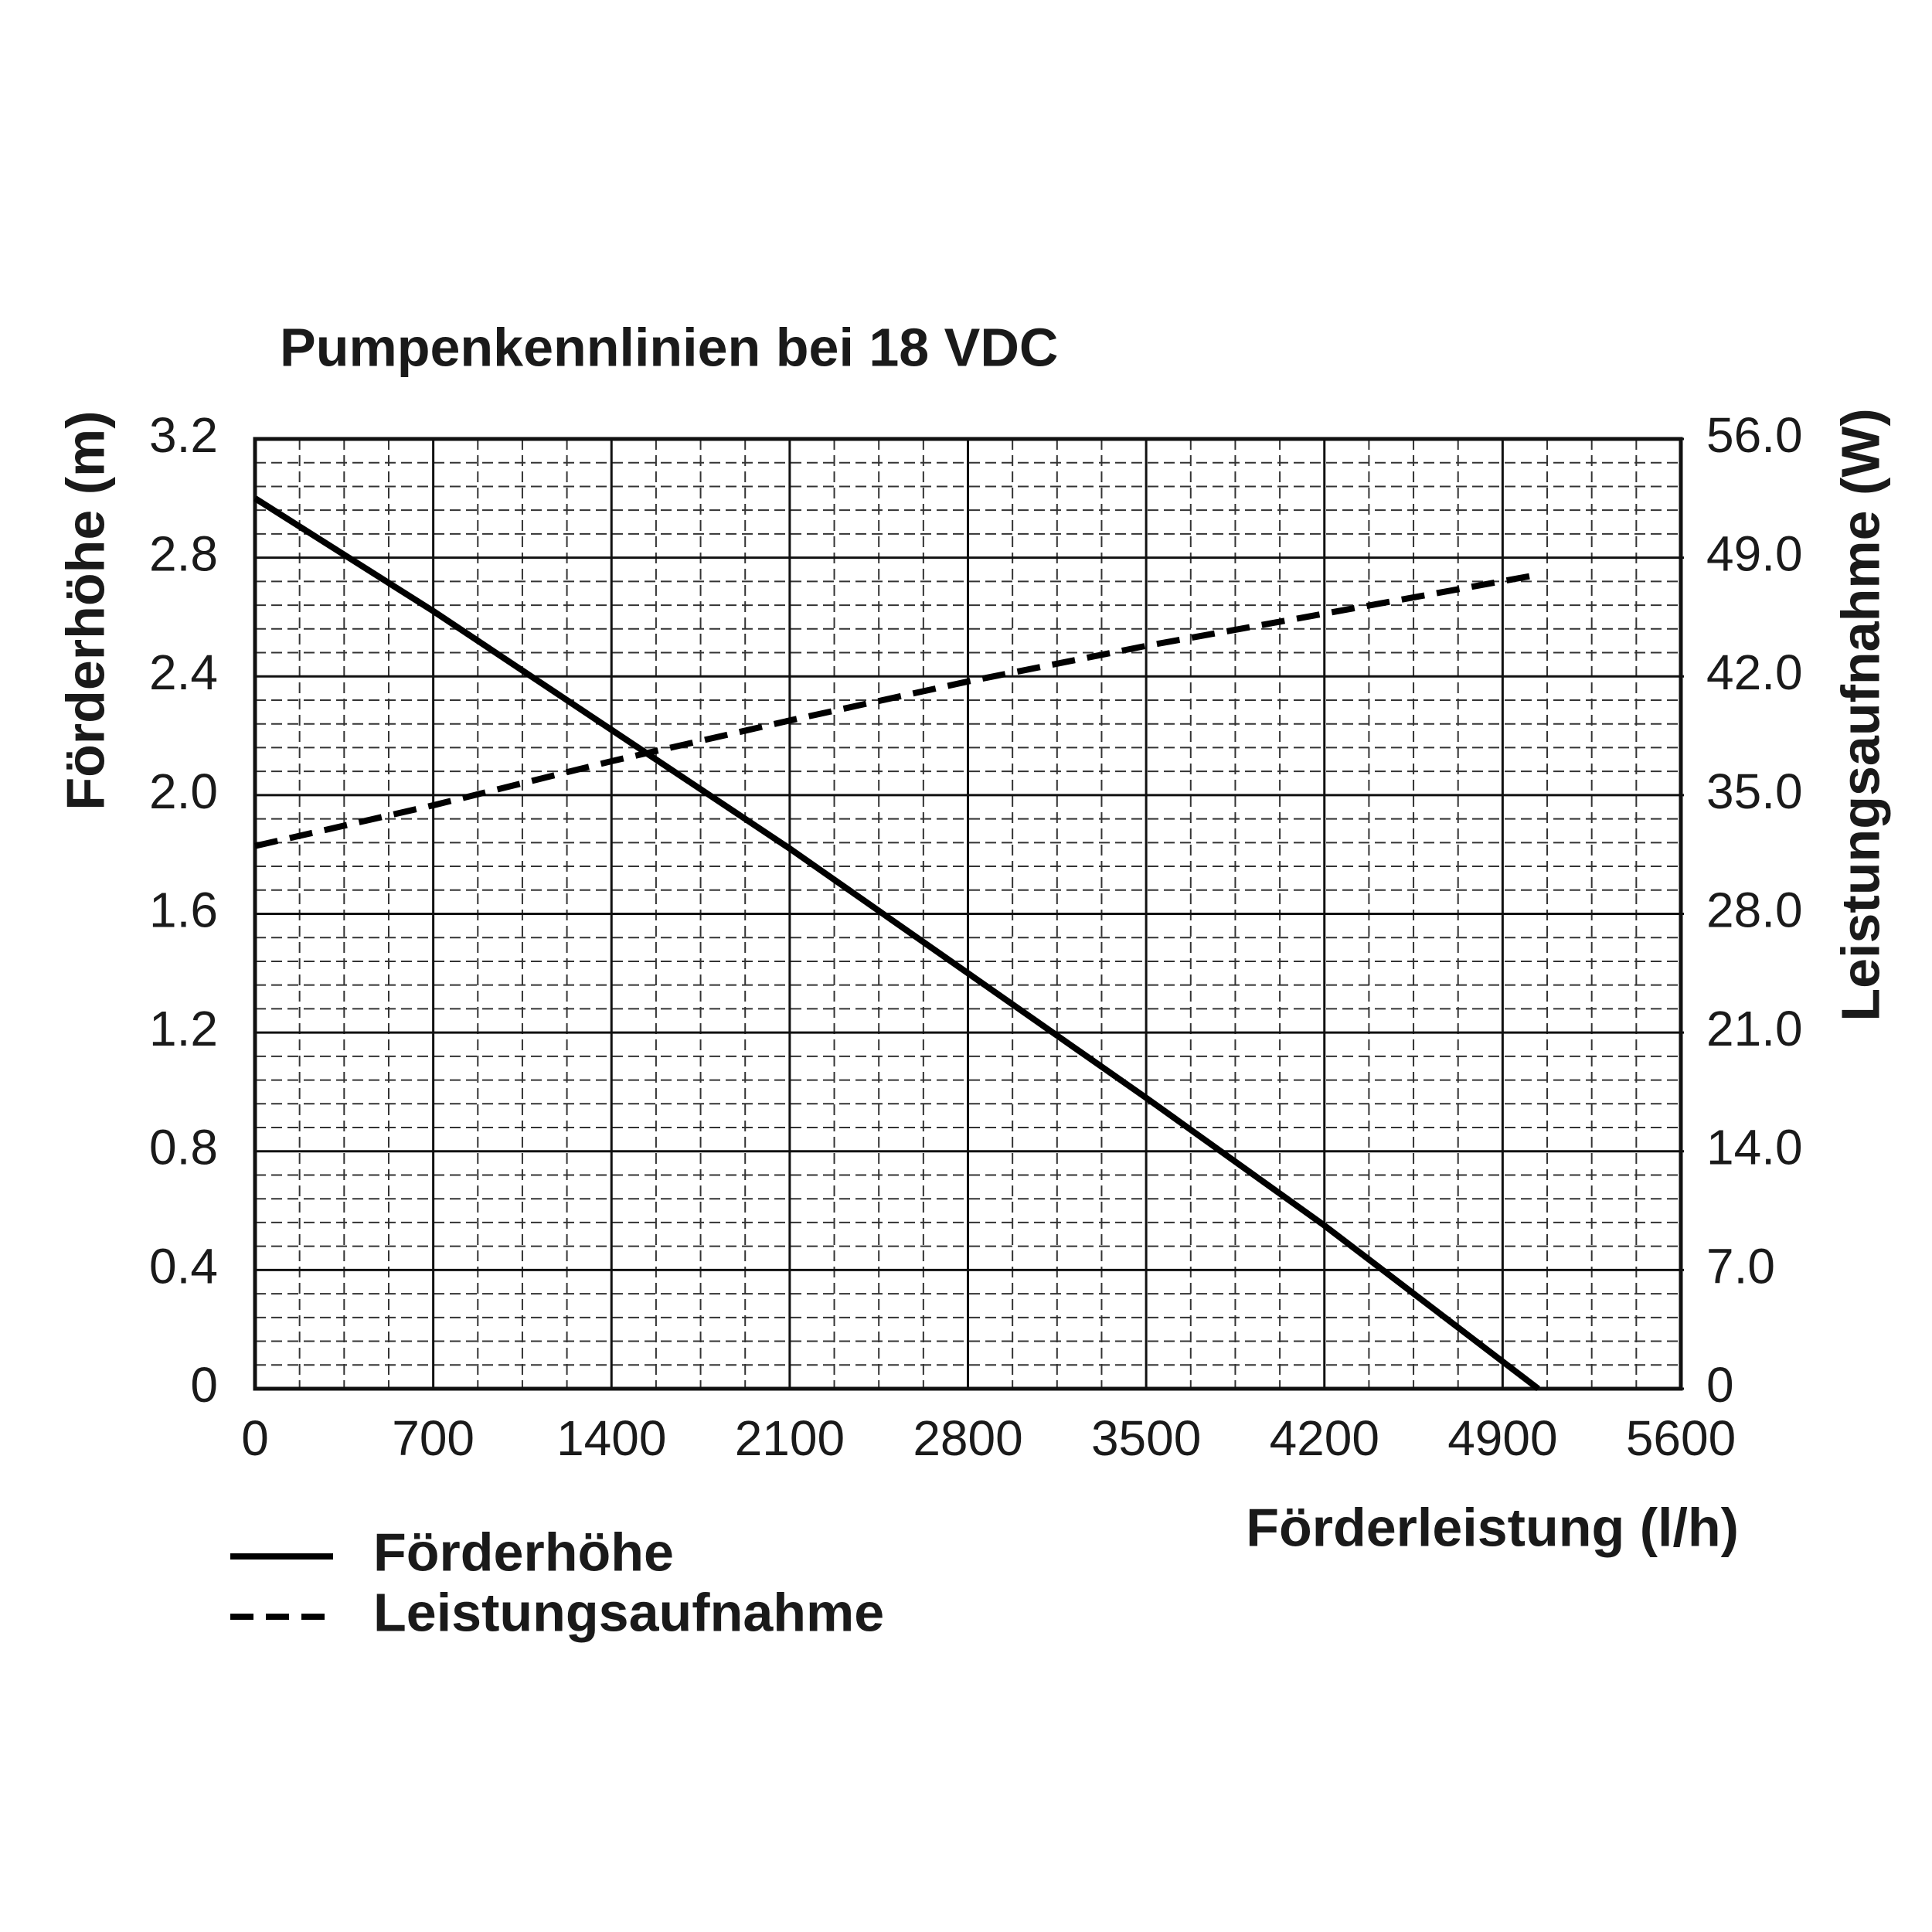 Image resolution: width=1932 pixels, height=1932 pixels. Describe the element at coordinates (1755, 792) in the screenshot. I see `y2-tick-label: 35.0` at that location.